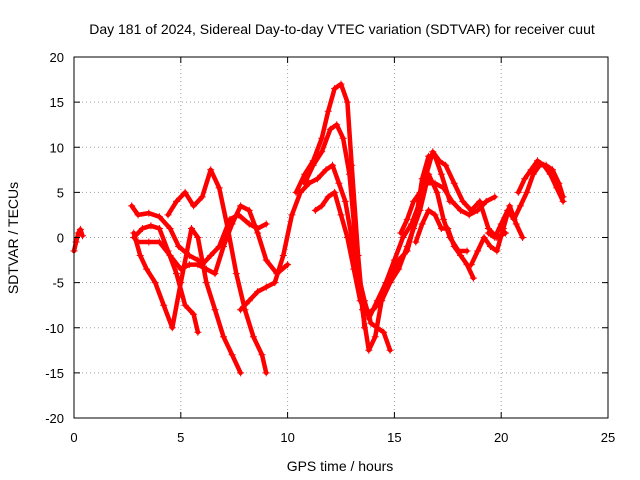 The image size is (640, 480). What do you see at coordinates (54, 373) in the screenshot?
I see `y-tick-label: -15` at bounding box center [54, 373].